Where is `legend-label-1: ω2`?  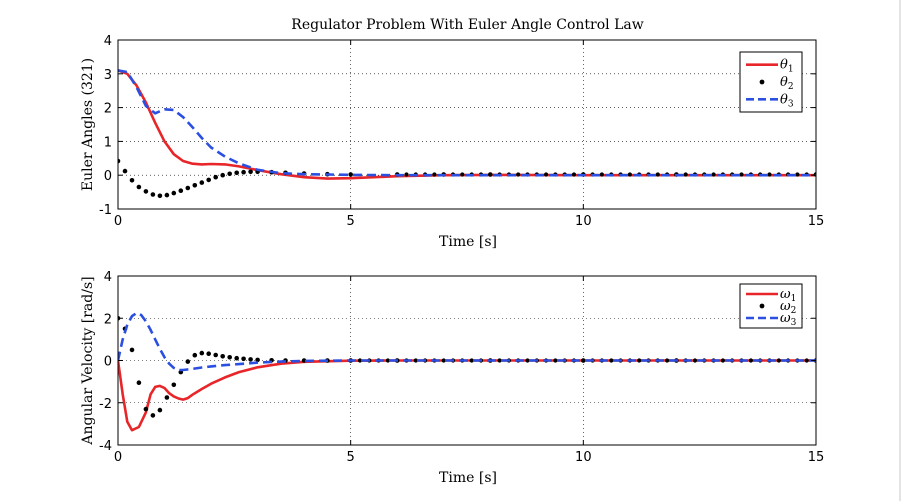 legend-label-1: ω2 is located at coordinates (788, 307).